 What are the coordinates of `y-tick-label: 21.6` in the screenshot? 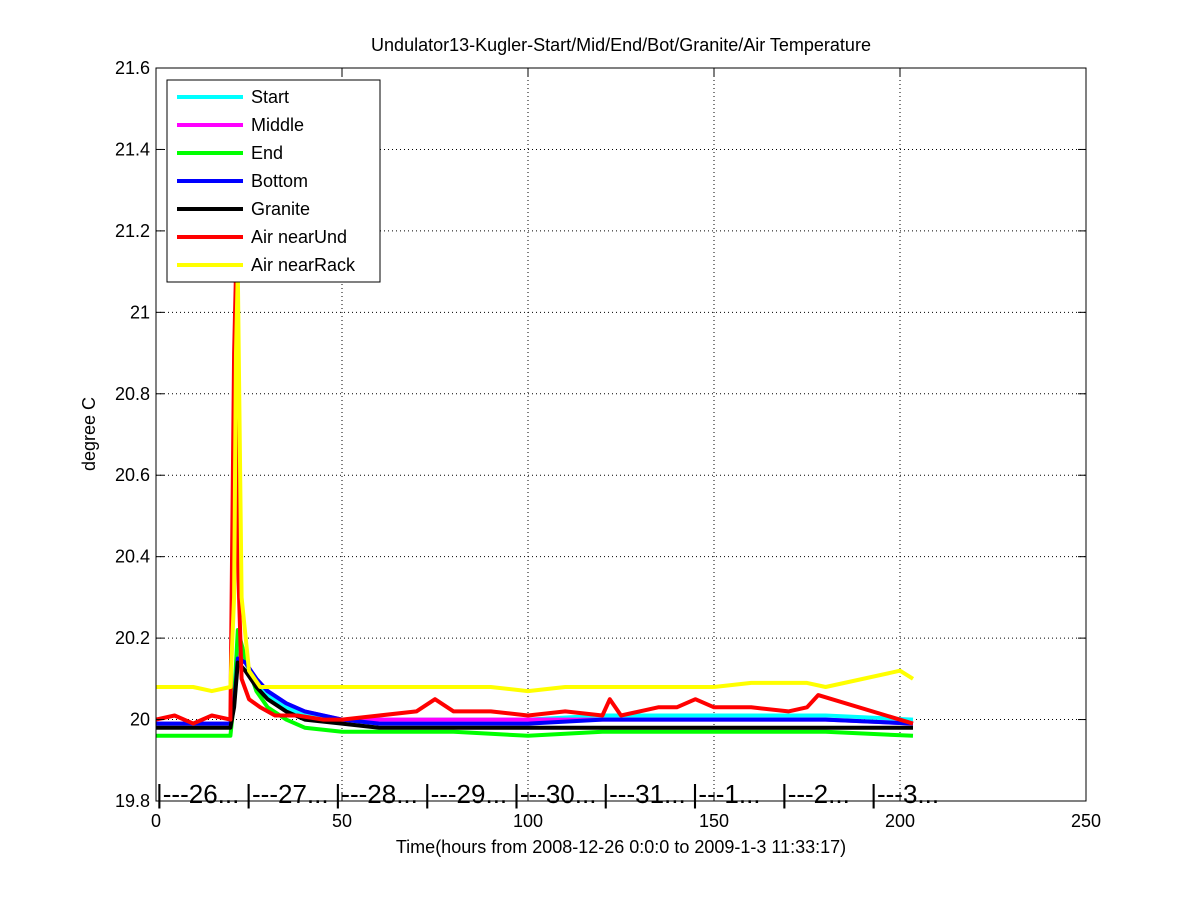 It's located at (132, 68).